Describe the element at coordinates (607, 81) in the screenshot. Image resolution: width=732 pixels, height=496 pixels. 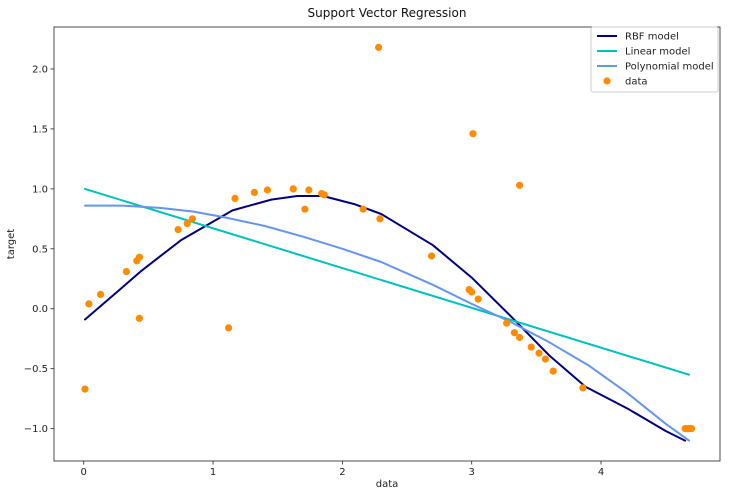
I see `legend-swatch-data` at that location.